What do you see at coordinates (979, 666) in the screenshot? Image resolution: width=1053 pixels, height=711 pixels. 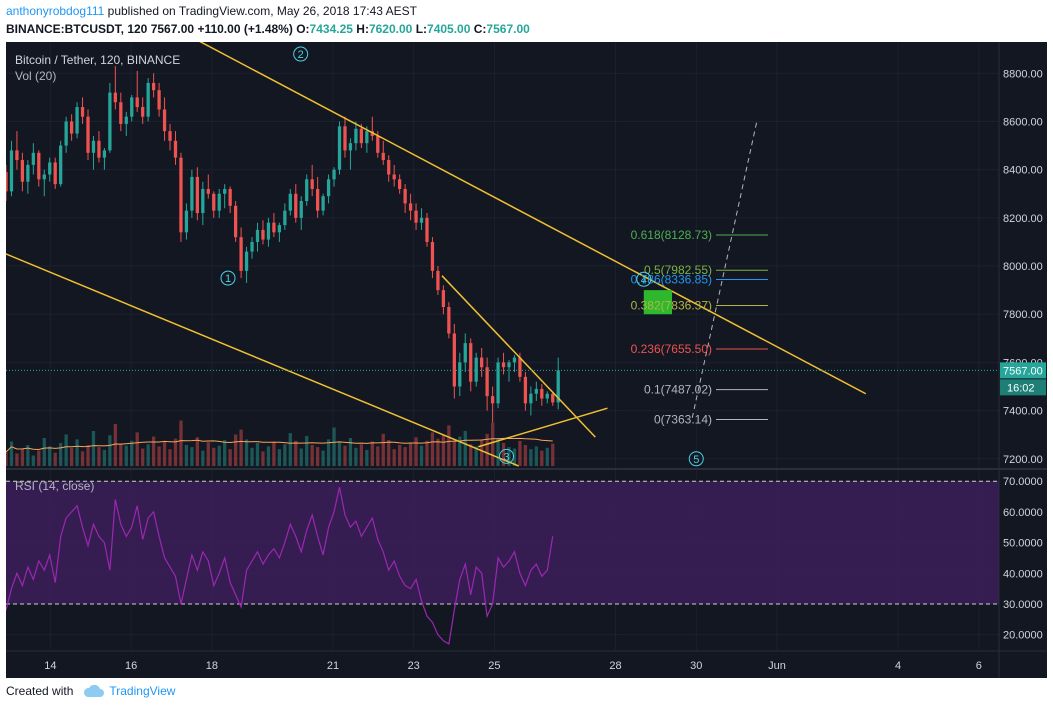 I see `x-tick-label: 6` at bounding box center [979, 666].